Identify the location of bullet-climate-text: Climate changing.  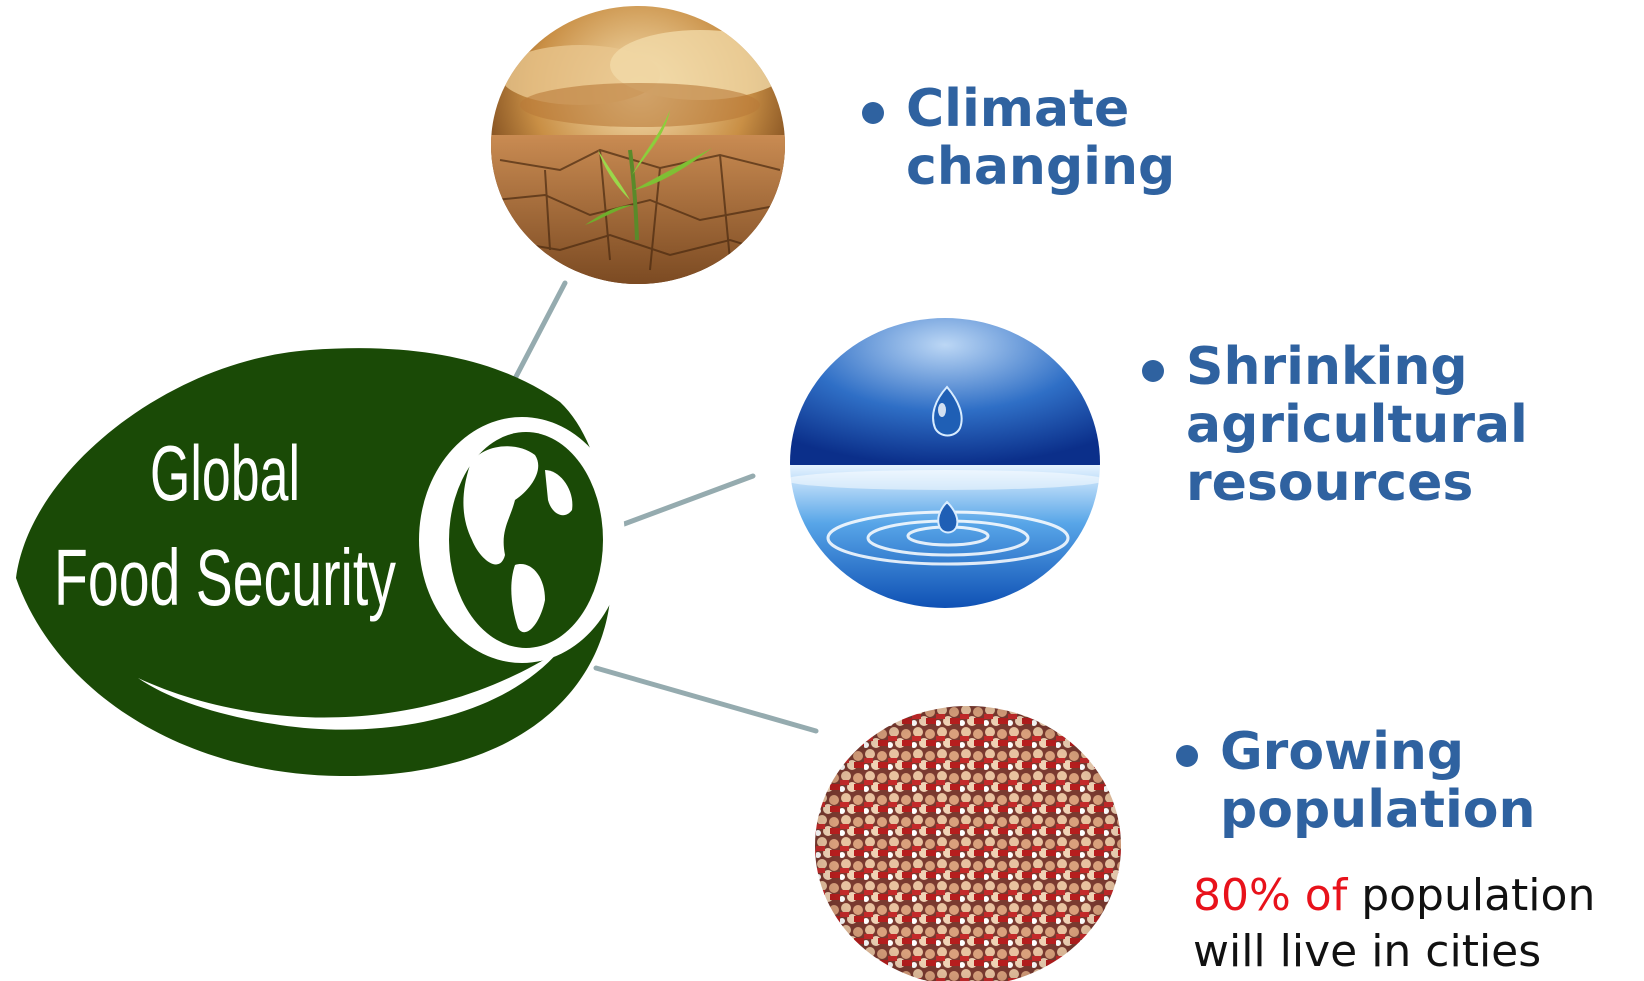
(1041, 138).